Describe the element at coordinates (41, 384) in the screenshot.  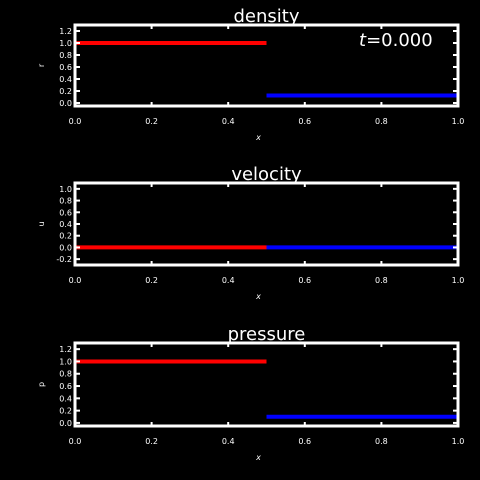
I see `y-axis-label: p` at that location.